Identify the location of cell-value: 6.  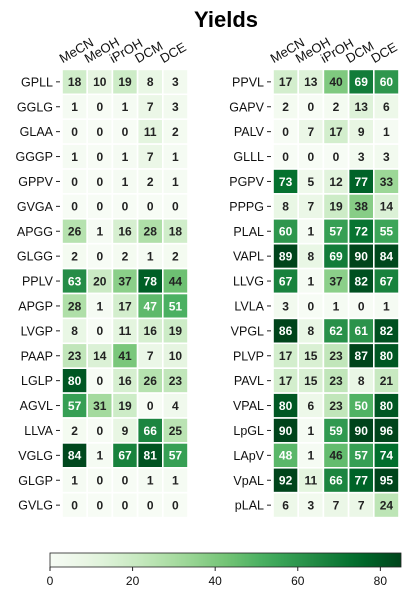
(310, 406).